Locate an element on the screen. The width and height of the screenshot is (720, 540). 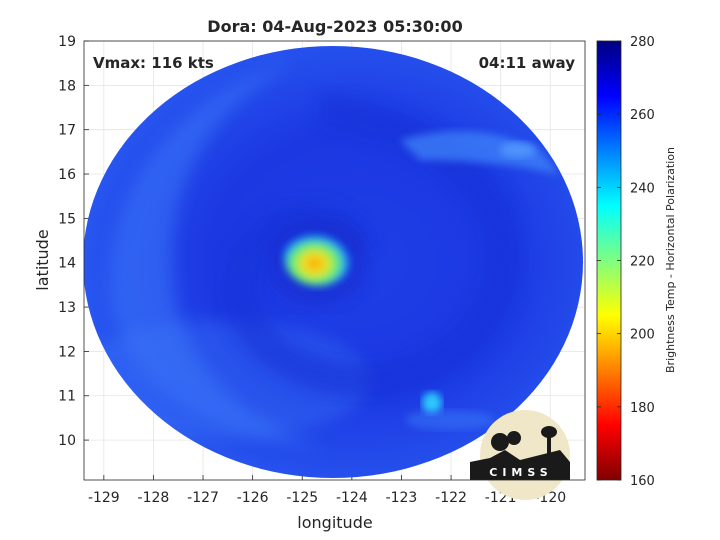
colorbar-tick-label: 160 is located at coordinates (642, 481).